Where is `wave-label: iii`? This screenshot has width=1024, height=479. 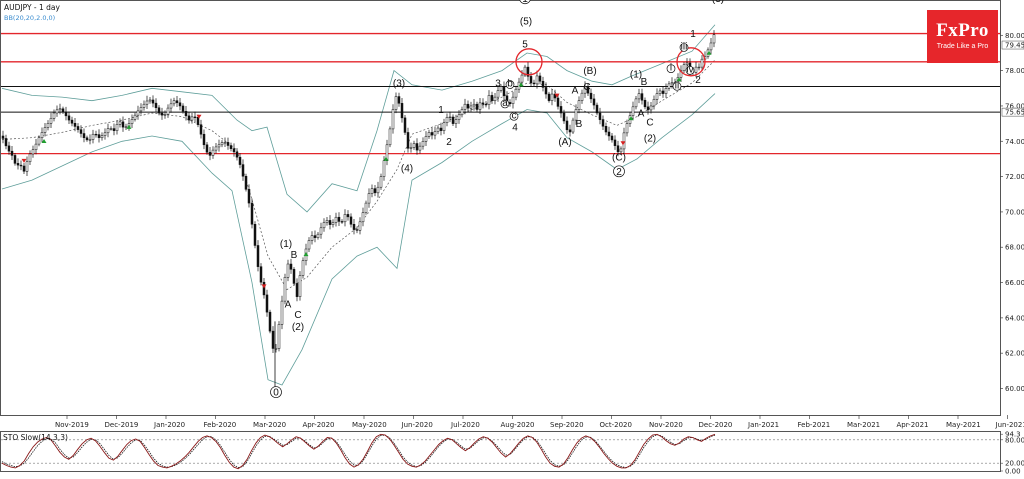 wave-label: iii is located at coordinates (684, 46).